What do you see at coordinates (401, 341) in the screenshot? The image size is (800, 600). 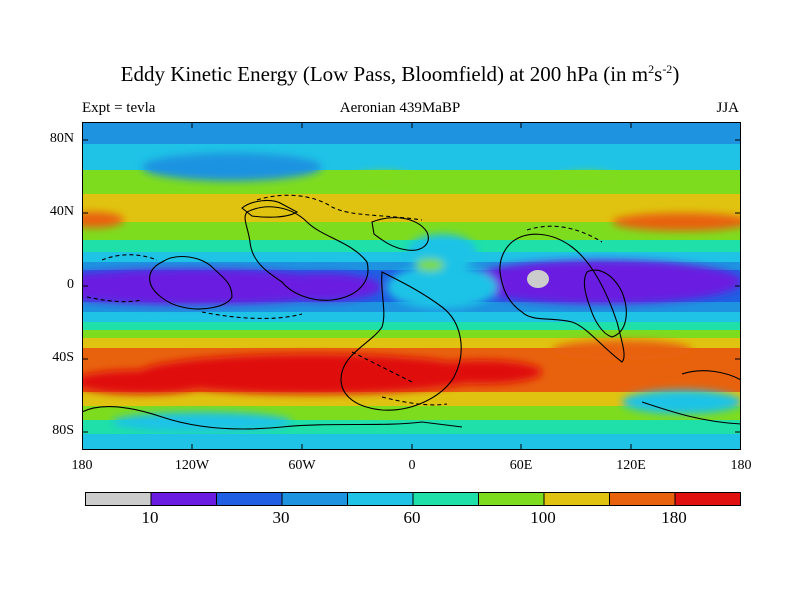 I see `continent-gondwana-south` at bounding box center [401, 341].